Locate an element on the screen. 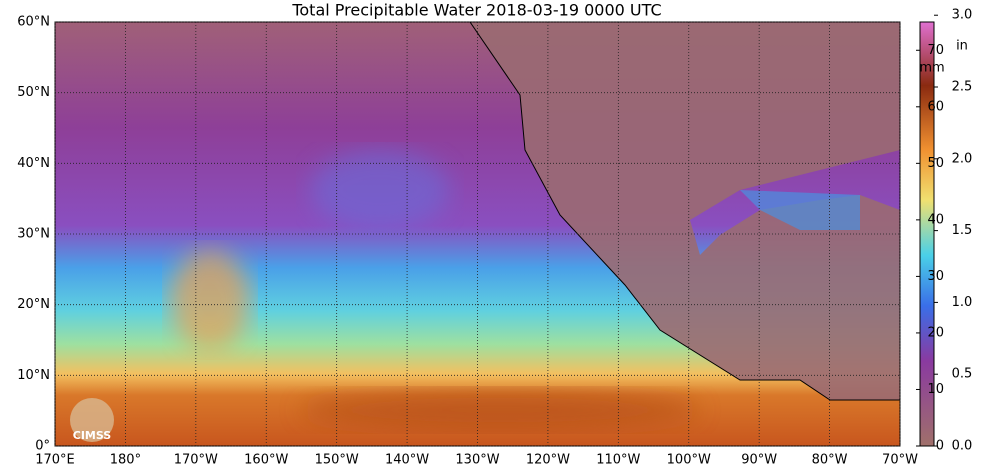 Image resolution: width=1000 pixels, height=474 pixels. in-tick-label: 0.5 is located at coordinates (962, 374).